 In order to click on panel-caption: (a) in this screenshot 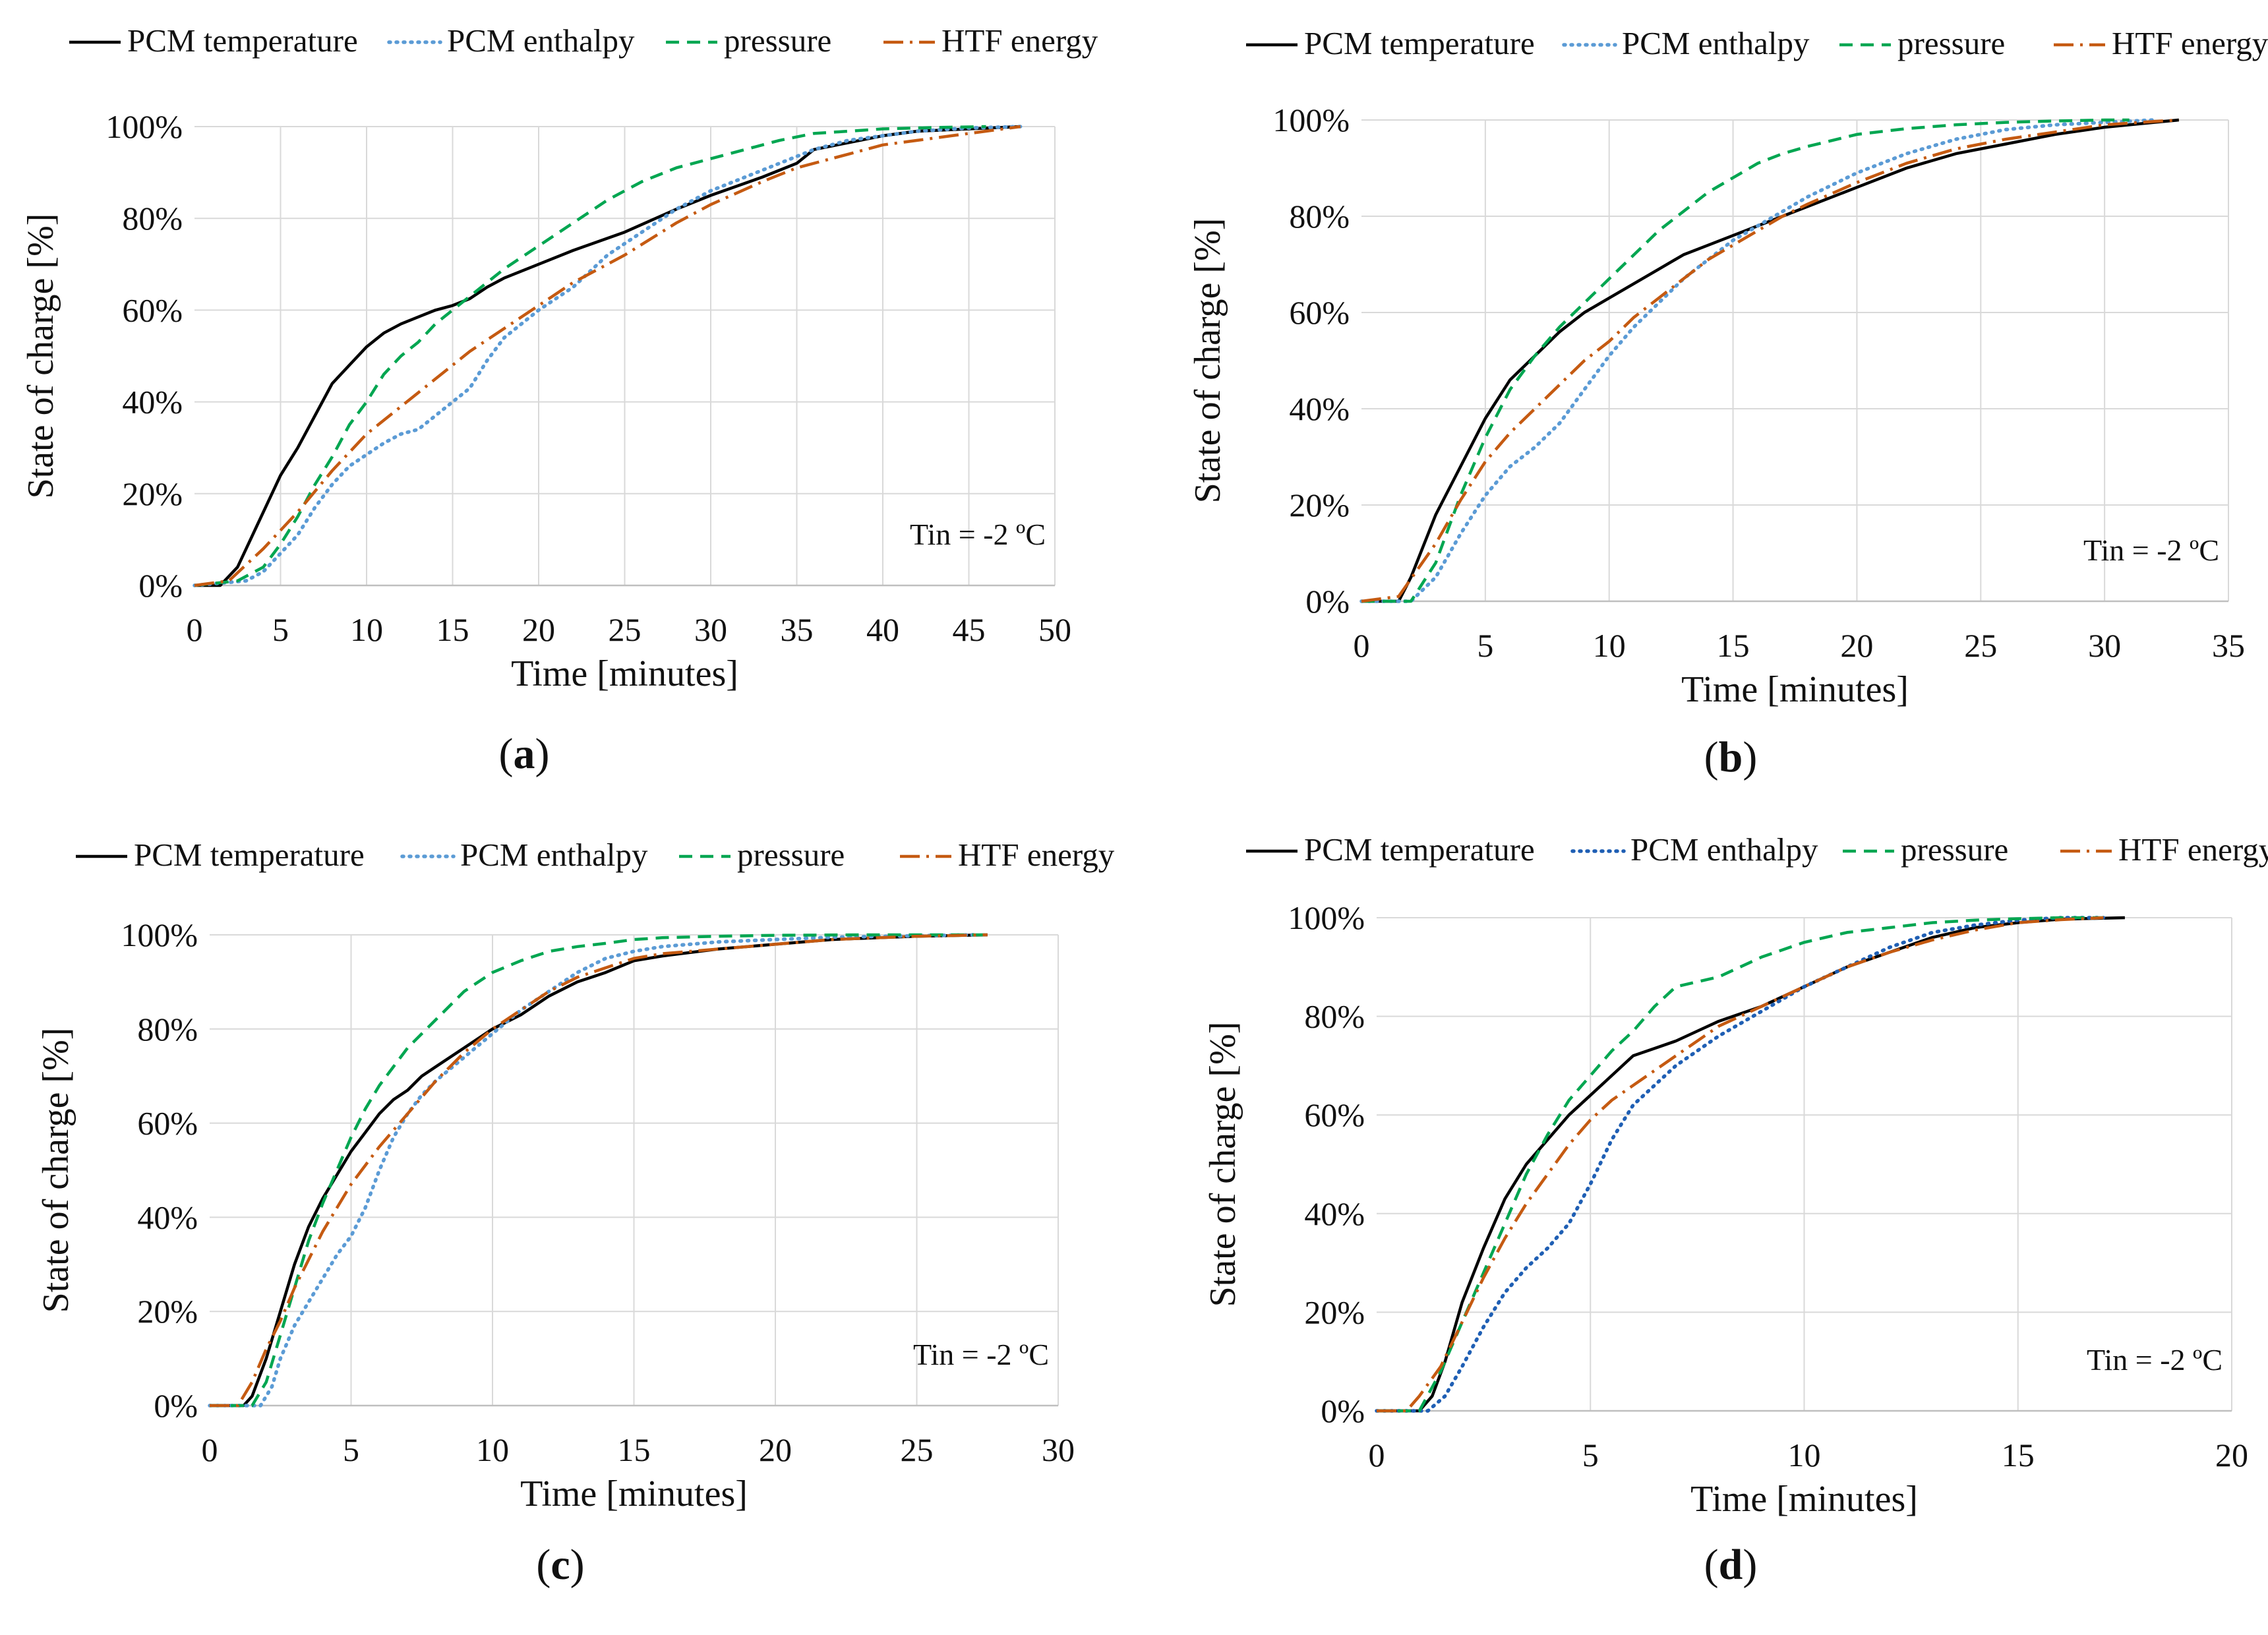, I will do `click(524, 754)`.